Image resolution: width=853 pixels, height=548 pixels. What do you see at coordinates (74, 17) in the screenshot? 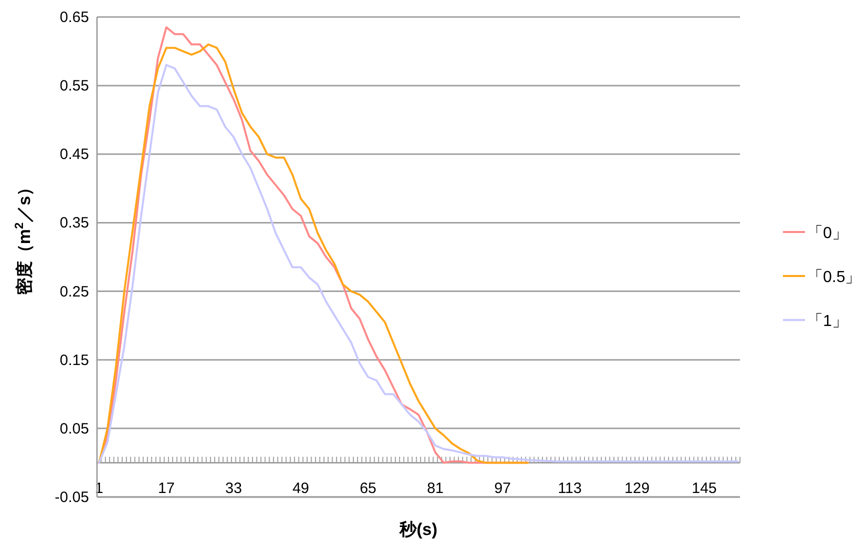
I see `y-tick-label: 0.65` at bounding box center [74, 17].